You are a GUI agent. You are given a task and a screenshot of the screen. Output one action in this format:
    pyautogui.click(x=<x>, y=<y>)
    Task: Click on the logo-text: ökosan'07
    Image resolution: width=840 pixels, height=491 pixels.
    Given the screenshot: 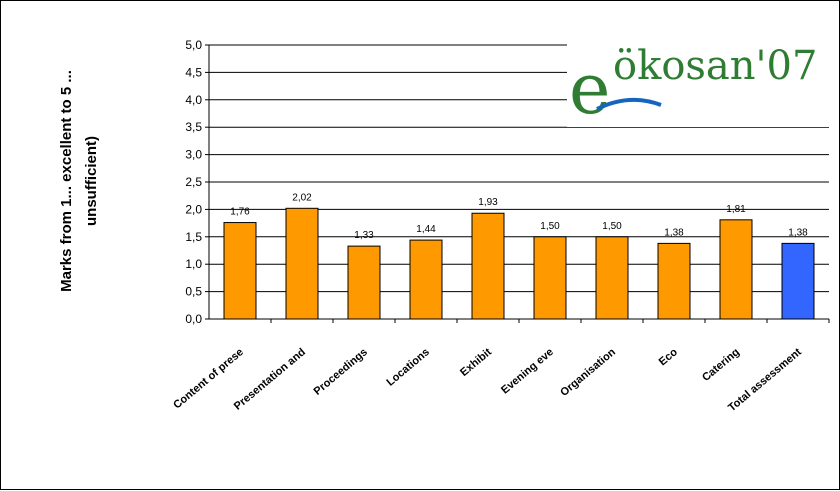 What is the action you would take?
    pyautogui.click(x=715, y=66)
    